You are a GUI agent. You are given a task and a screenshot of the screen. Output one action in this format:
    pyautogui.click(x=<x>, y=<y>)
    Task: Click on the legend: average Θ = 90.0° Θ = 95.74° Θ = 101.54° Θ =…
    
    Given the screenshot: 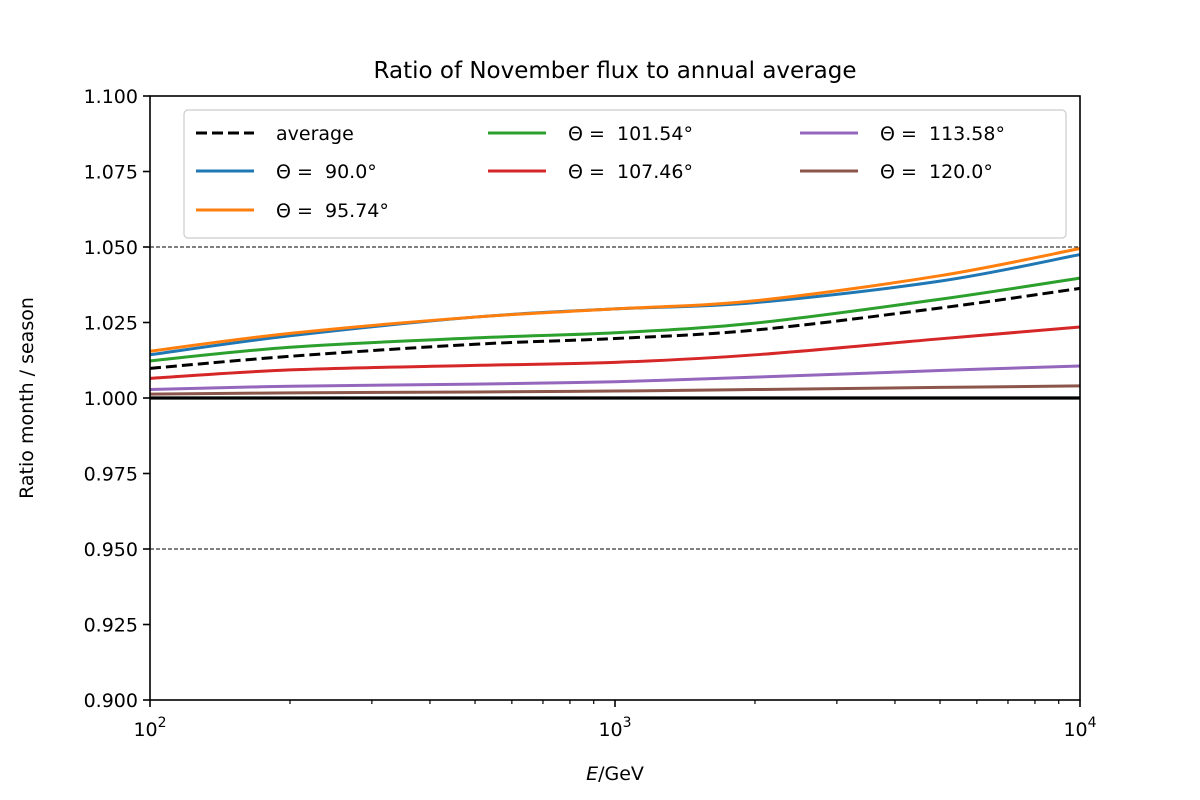 What is the action you would take?
    pyautogui.click(x=625, y=174)
    